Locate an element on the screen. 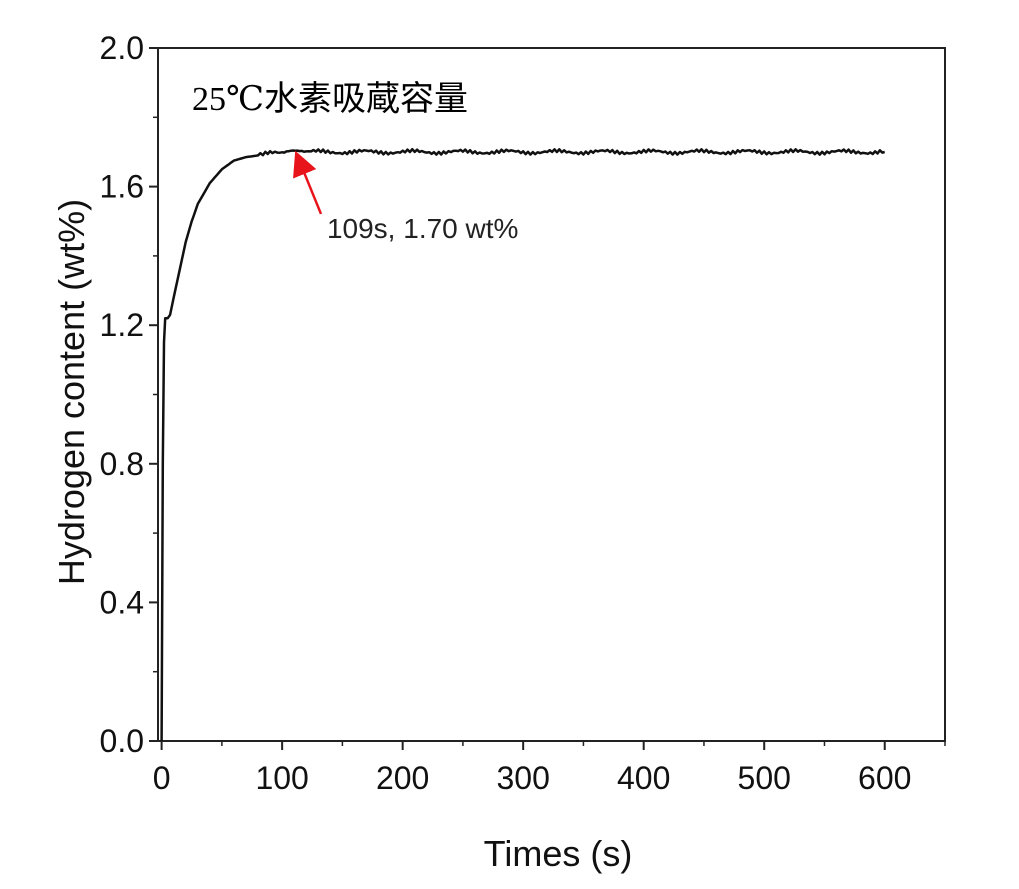  y-tick-label: 0.8 is located at coordinates (122, 464).